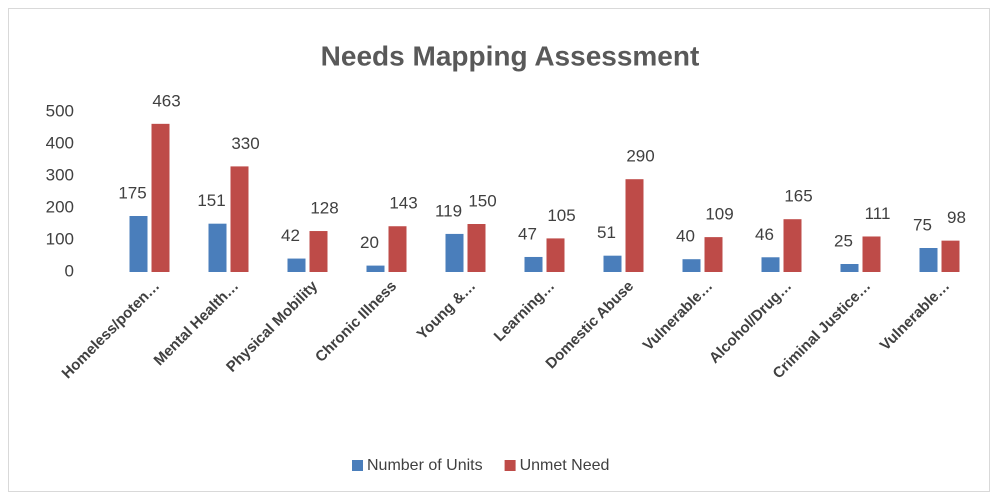  Describe the element at coordinates (324, 208) in the screenshot. I see `value-label: 128` at that location.